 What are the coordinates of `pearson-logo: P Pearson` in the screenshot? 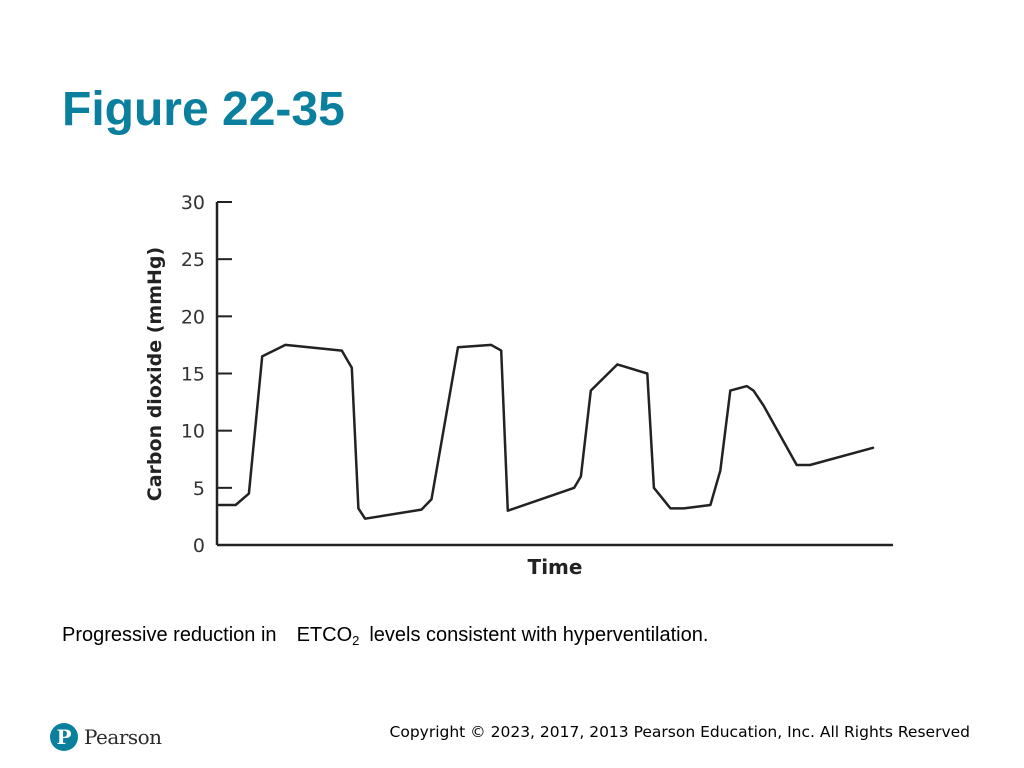 It's located at (106, 737).